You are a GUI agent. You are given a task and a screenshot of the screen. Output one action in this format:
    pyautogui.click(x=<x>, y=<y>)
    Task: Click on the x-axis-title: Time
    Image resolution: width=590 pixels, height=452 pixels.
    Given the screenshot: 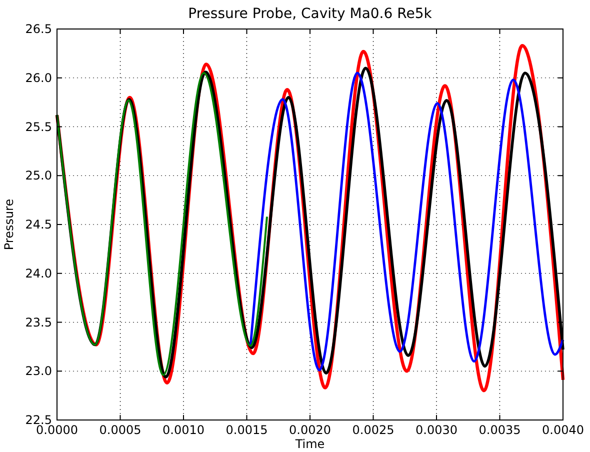 What is the action you would take?
    pyautogui.click(x=309, y=444)
    